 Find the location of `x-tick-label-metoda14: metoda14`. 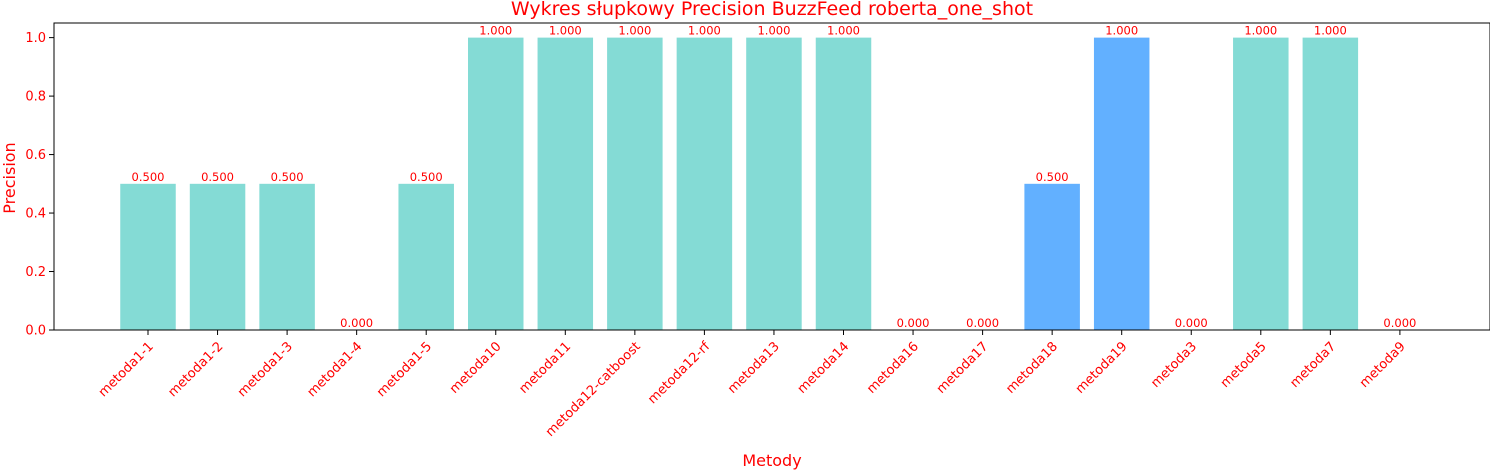

x-tick-label-metoda14: metoda14 is located at coordinates (824, 368).